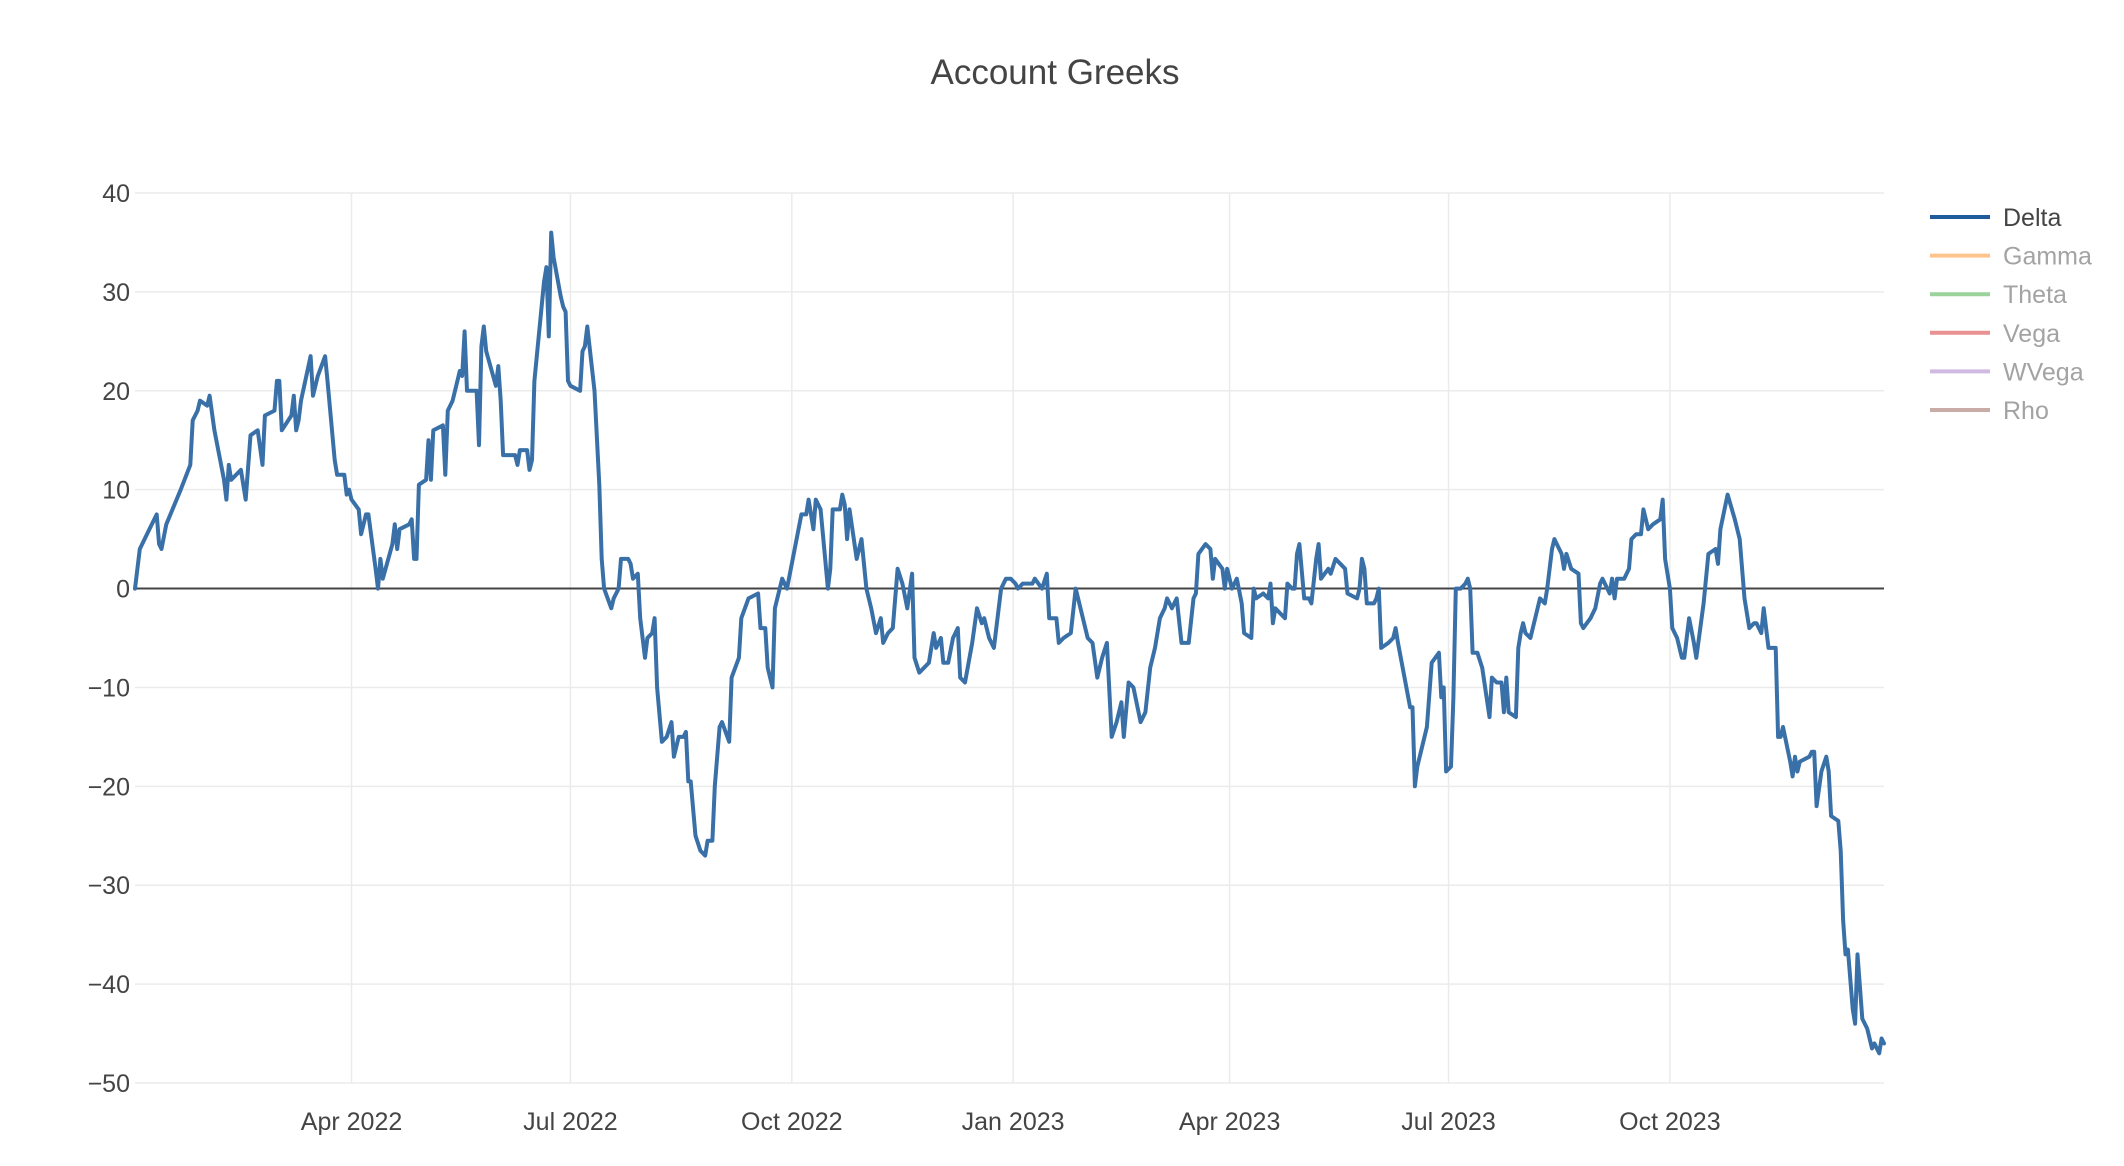  What do you see at coordinates (109, 639) in the screenshot?
I see `y-axis: 40 30 20 10 0 −10 −20 −30 −40 −50` at bounding box center [109, 639].